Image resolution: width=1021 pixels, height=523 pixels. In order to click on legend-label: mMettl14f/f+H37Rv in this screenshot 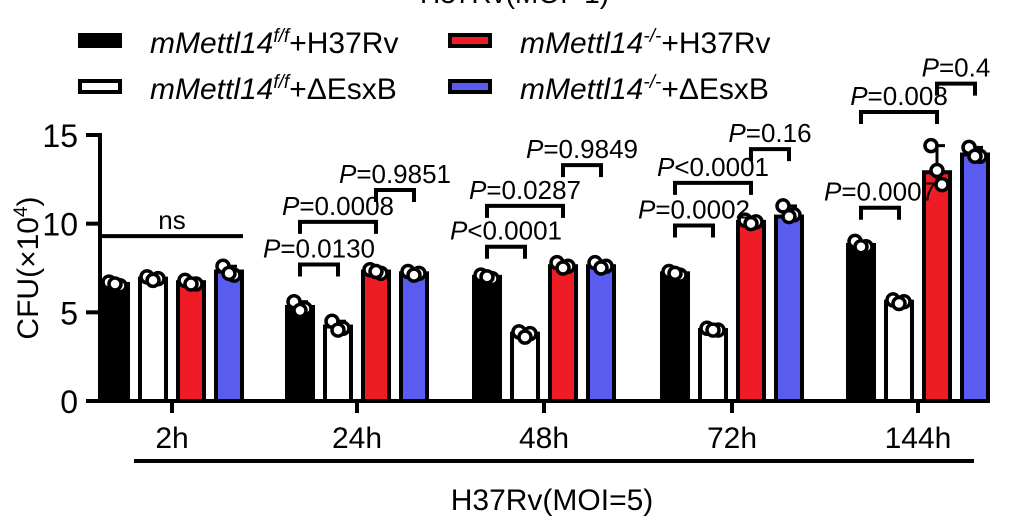, I will do `click(274, 42)`.